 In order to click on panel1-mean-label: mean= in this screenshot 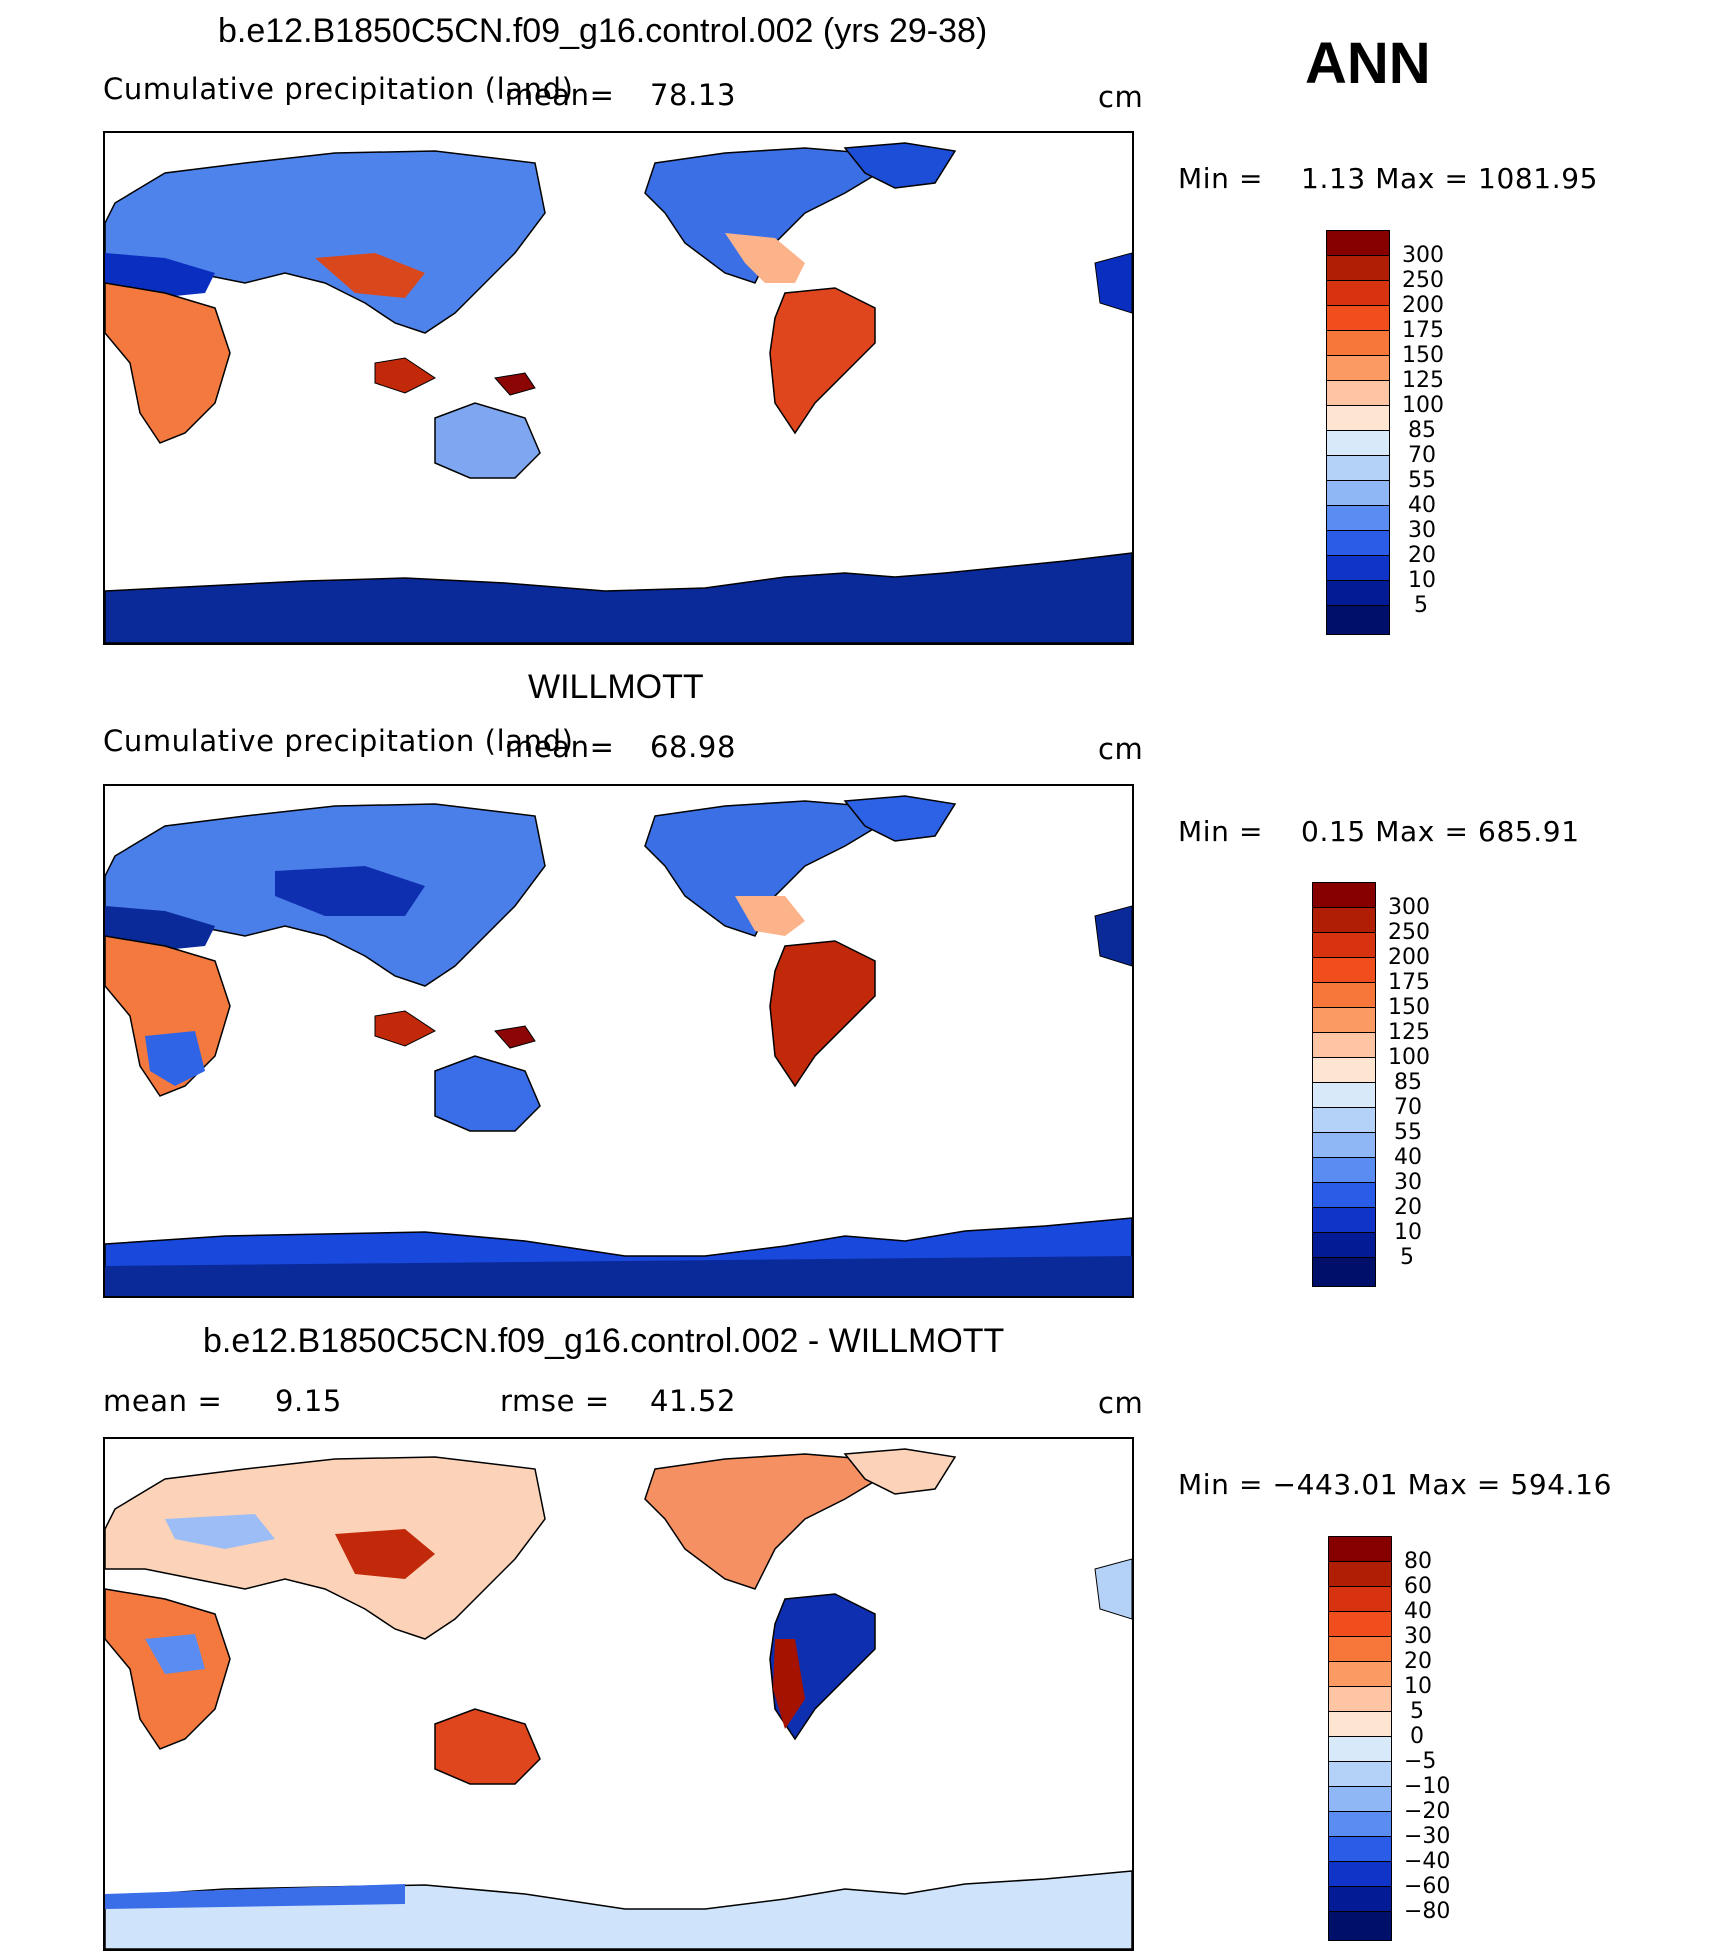, I will do `click(560, 95)`.